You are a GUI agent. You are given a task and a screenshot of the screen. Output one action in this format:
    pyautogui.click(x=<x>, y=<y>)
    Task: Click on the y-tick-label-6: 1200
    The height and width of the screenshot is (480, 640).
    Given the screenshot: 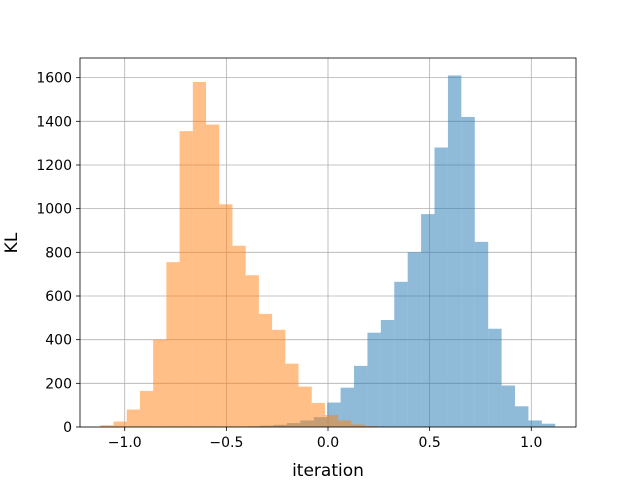 What is the action you would take?
    pyautogui.click(x=54, y=166)
    